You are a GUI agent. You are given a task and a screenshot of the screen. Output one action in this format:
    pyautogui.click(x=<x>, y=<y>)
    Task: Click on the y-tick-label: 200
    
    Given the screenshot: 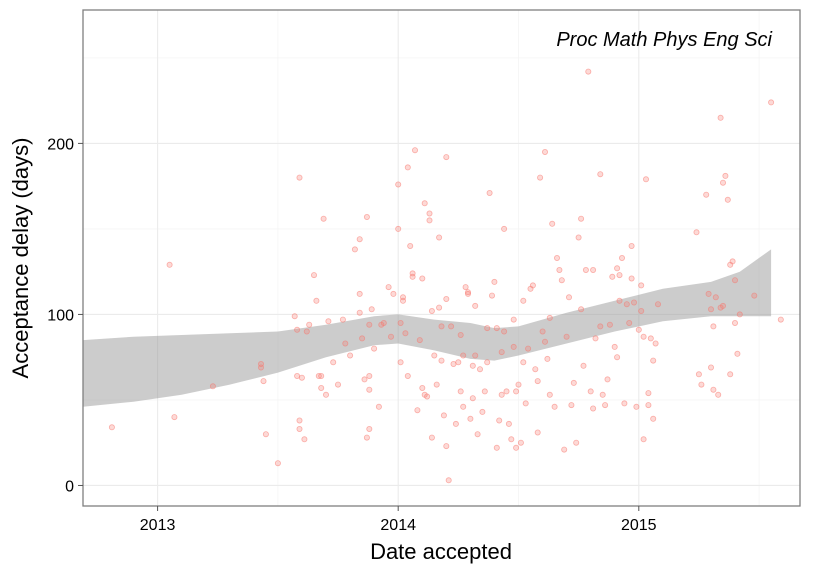 What is the action you would take?
    pyautogui.click(x=60, y=144)
    